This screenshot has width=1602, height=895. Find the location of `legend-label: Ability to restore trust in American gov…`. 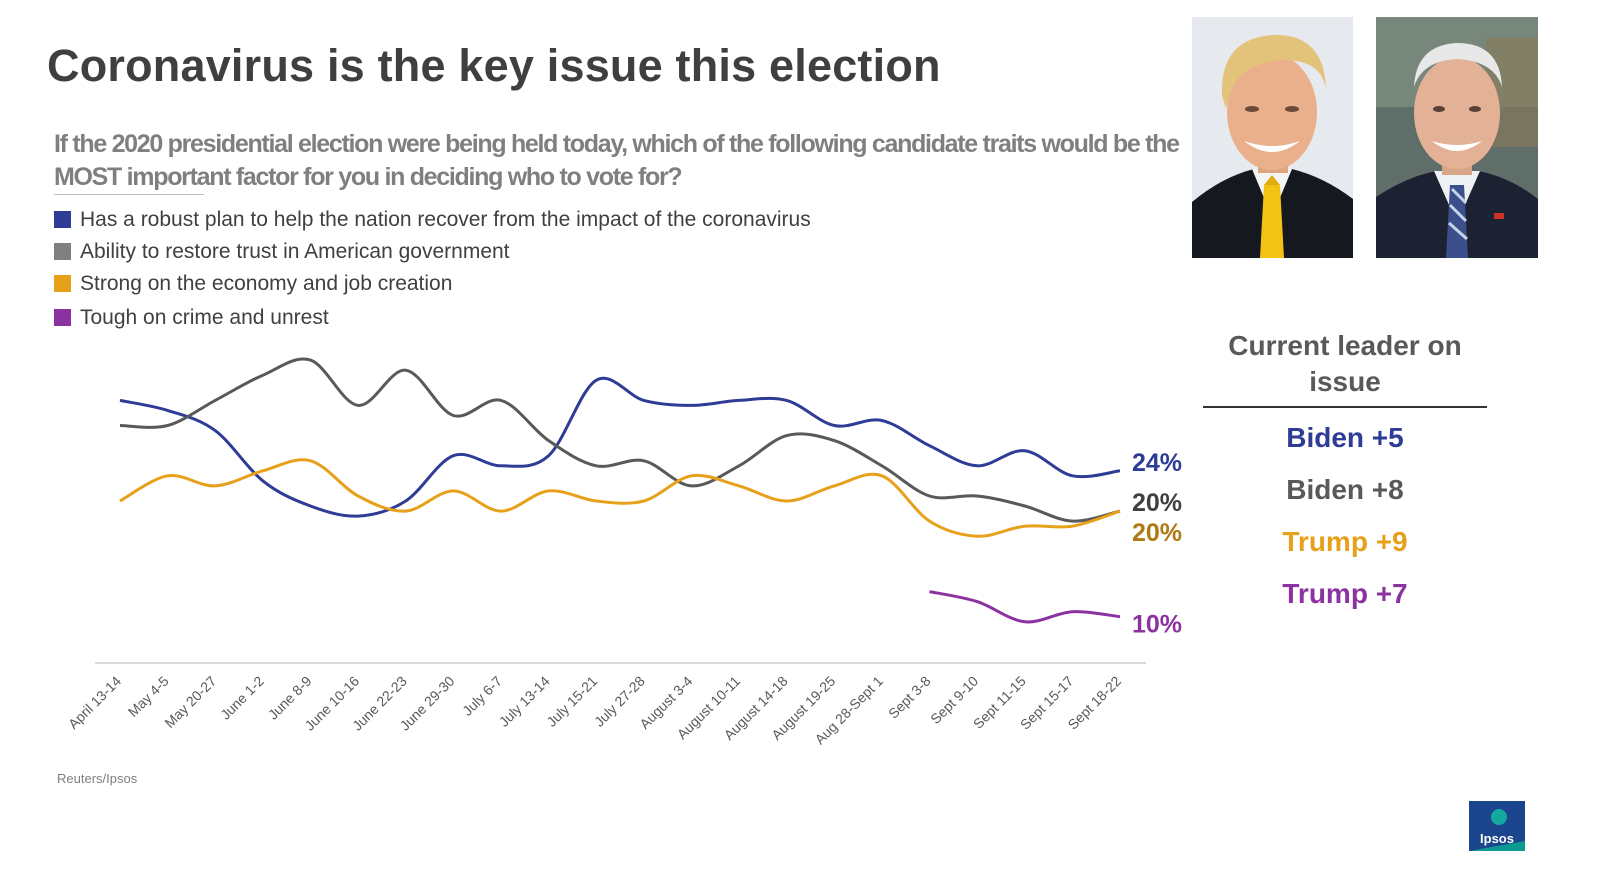

legend-label: Ability to restore trust in American gov… is located at coordinates (295, 251).